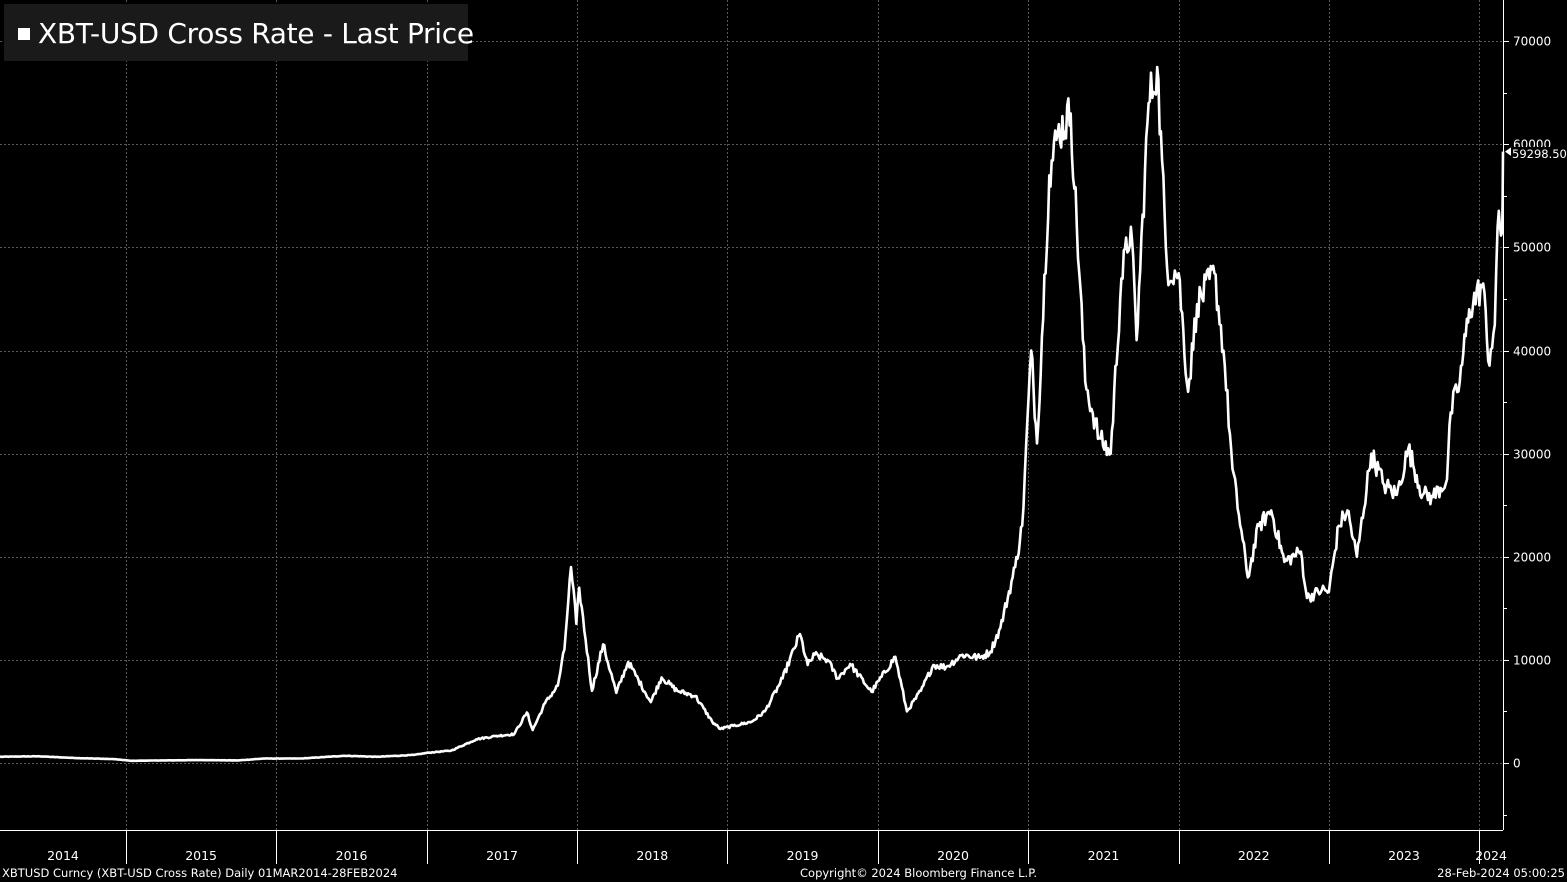 The height and width of the screenshot is (882, 1567). Describe the element at coordinates (652, 855) in the screenshot. I see `x-tick-label: 2018` at that location.